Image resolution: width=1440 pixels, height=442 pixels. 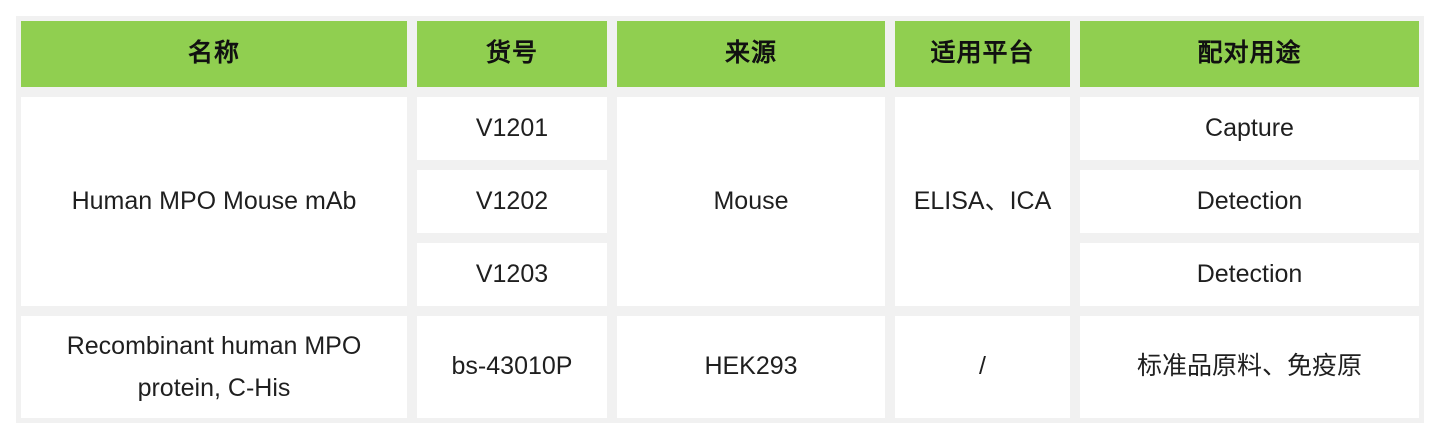 What do you see at coordinates (1249, 201) in the screenshot?
I see `cell-mab-use-2: Detection` at bounding box center [1249, 201].